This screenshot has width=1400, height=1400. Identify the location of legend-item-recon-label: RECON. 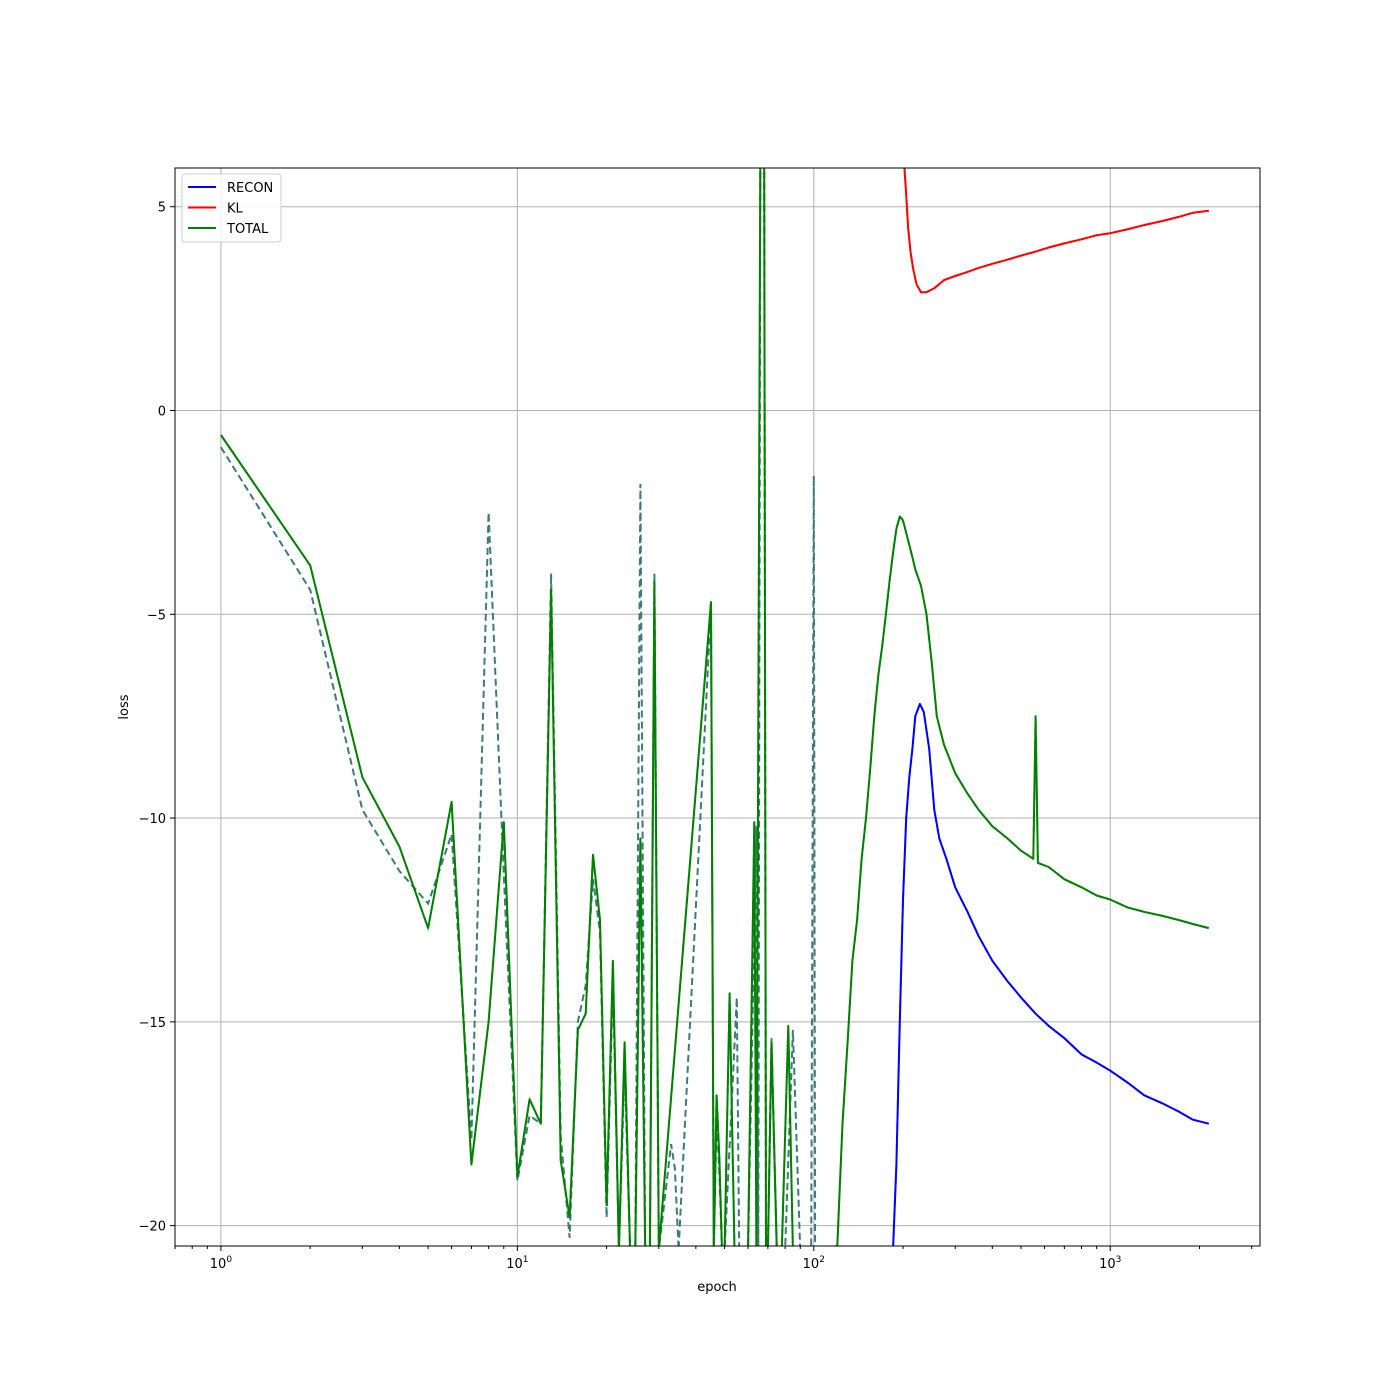
(250, 188).